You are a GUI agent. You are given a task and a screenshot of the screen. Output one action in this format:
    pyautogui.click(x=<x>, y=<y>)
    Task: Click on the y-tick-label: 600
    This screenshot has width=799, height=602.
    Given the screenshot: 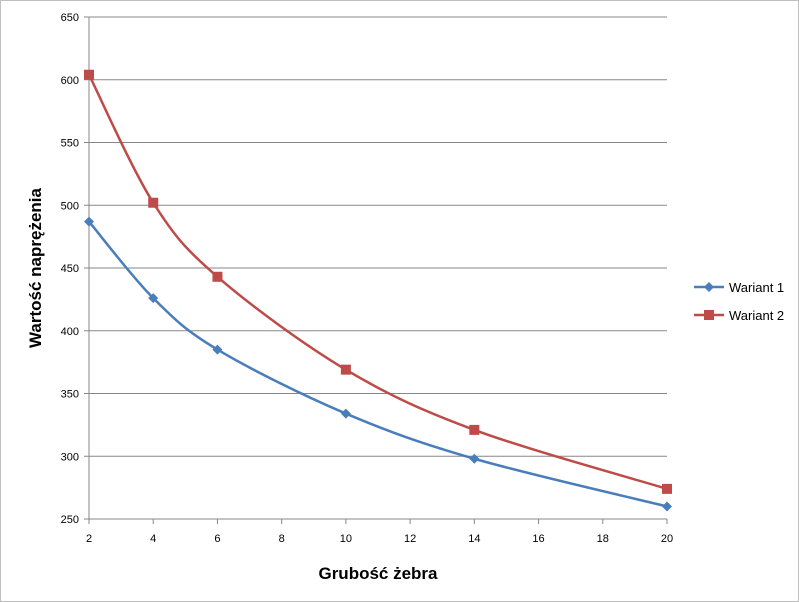 What is the action you would take?
    pyautogui.click(x=70, y=81)
    